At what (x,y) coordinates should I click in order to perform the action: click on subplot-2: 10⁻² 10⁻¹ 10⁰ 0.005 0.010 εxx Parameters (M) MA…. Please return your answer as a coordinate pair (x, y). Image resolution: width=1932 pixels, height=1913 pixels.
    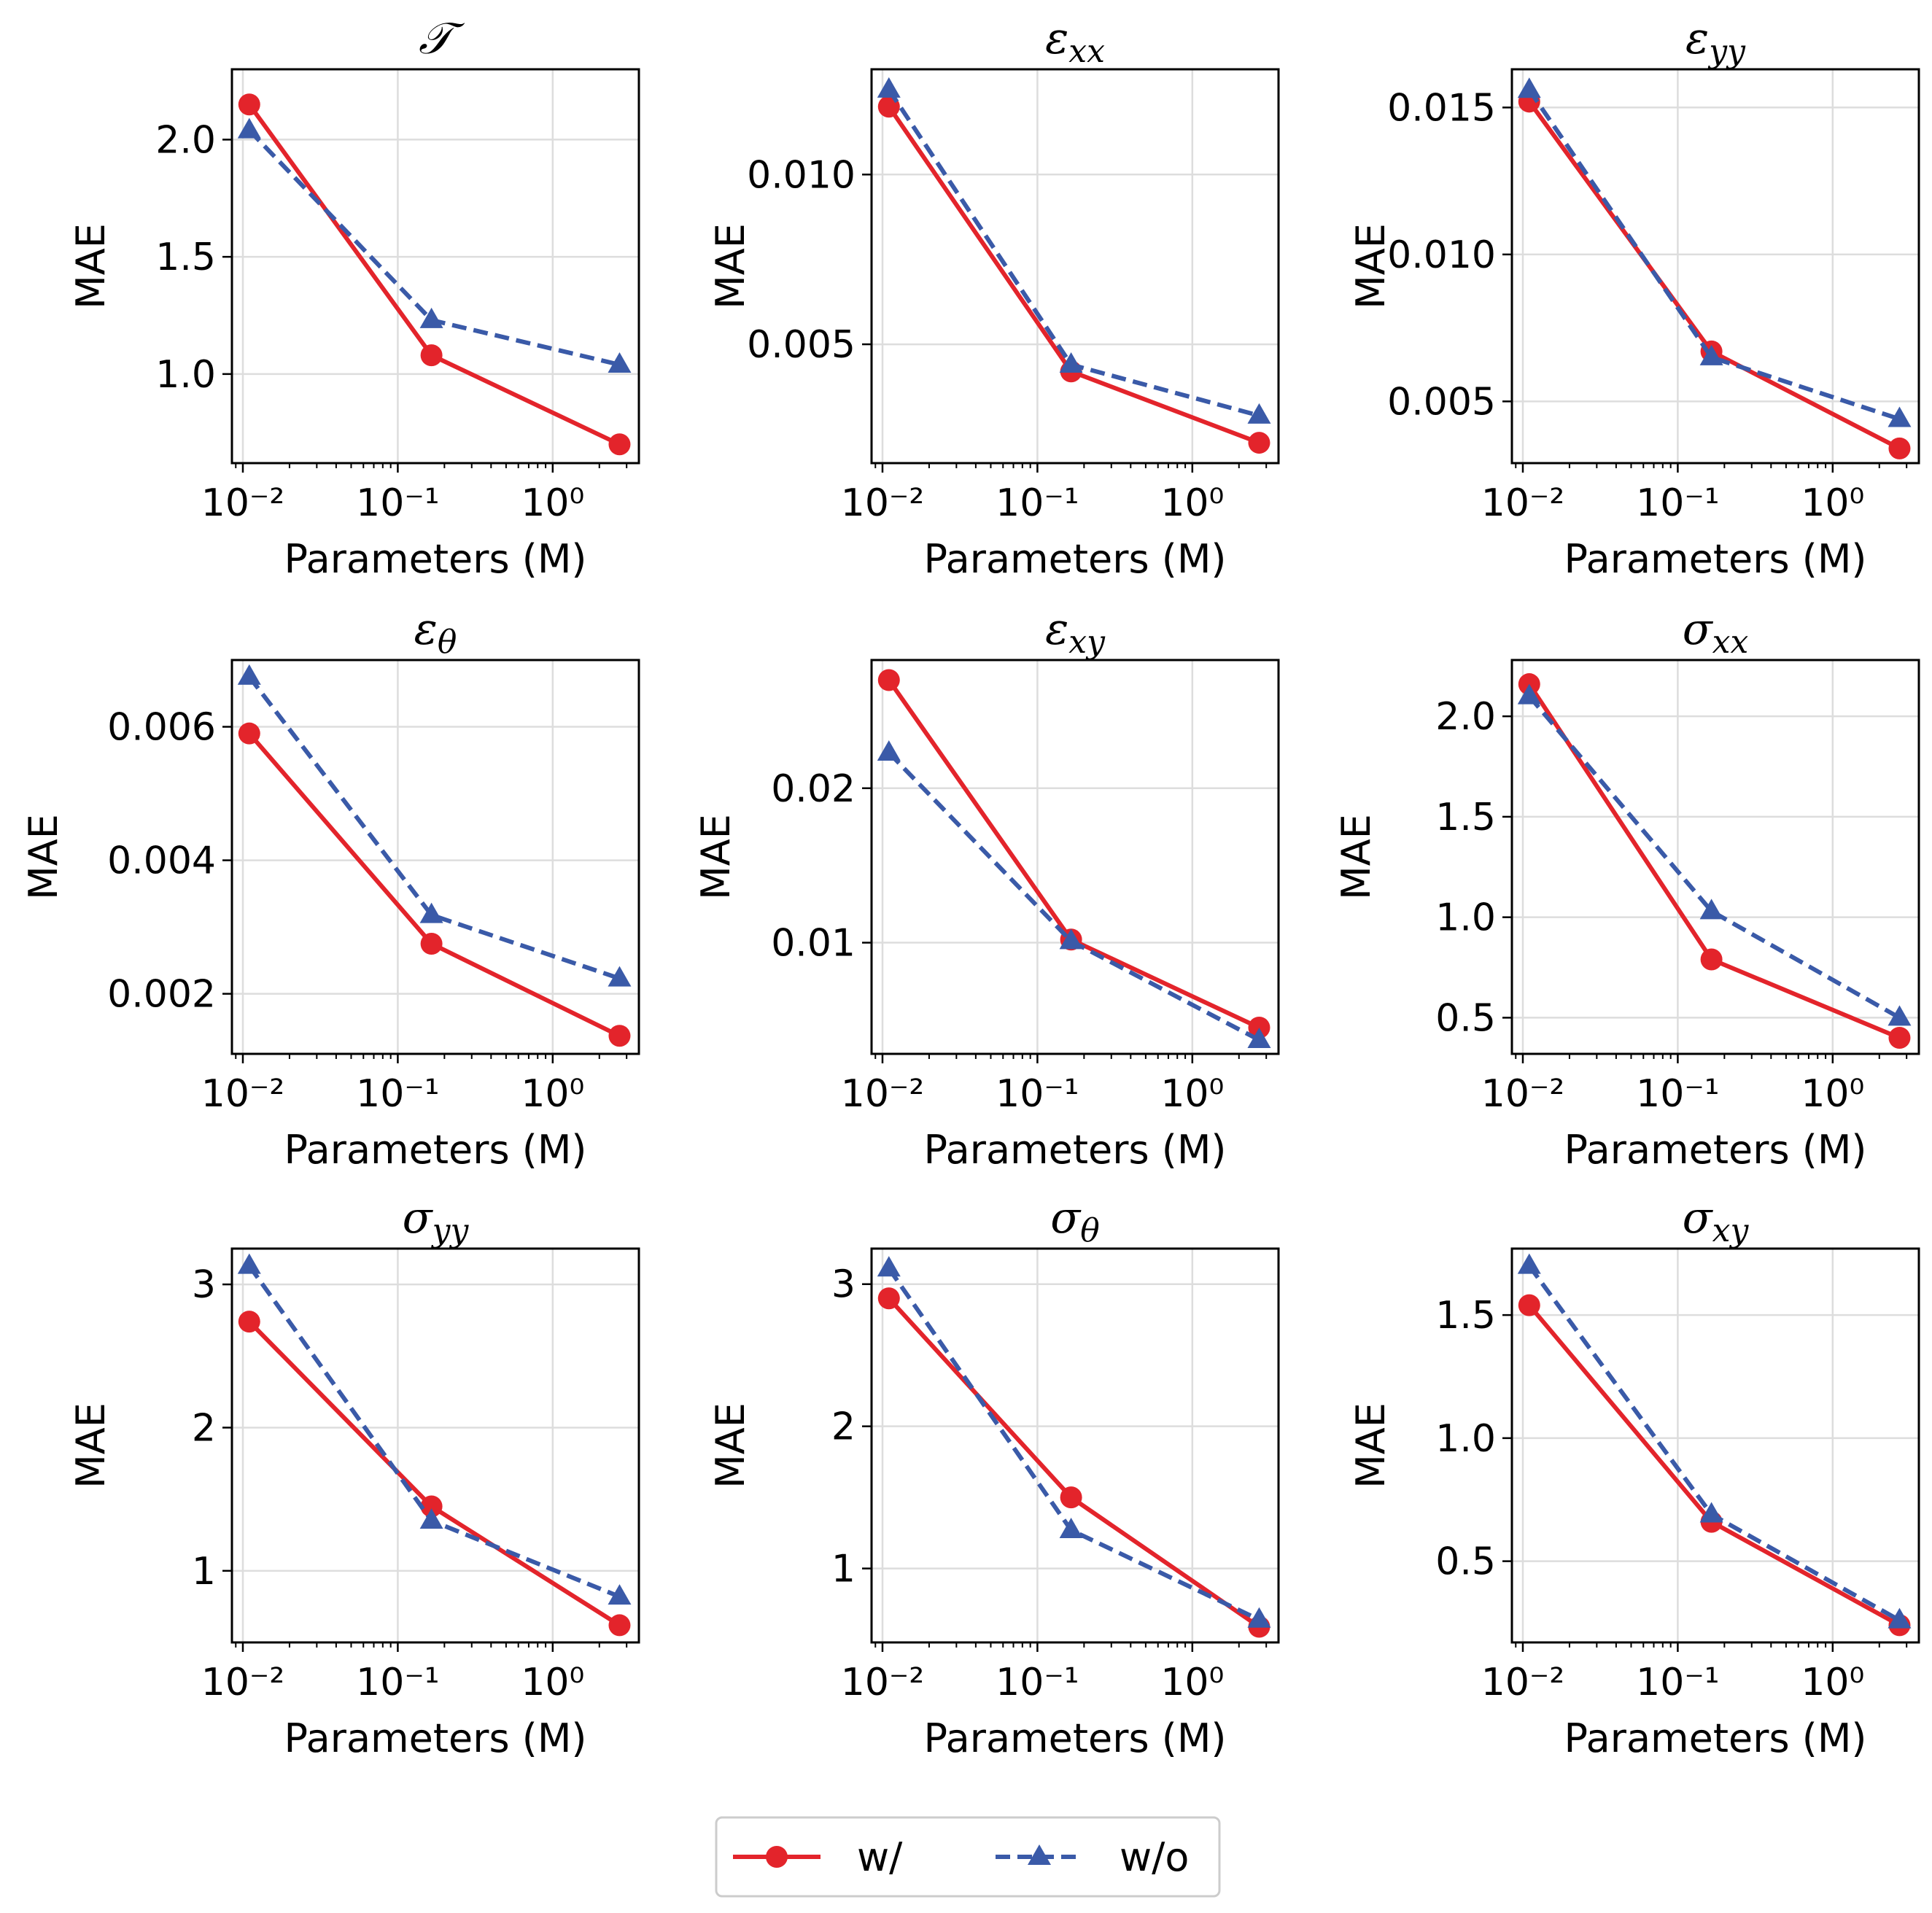
    Looking at the image, I should click on (994, 297).